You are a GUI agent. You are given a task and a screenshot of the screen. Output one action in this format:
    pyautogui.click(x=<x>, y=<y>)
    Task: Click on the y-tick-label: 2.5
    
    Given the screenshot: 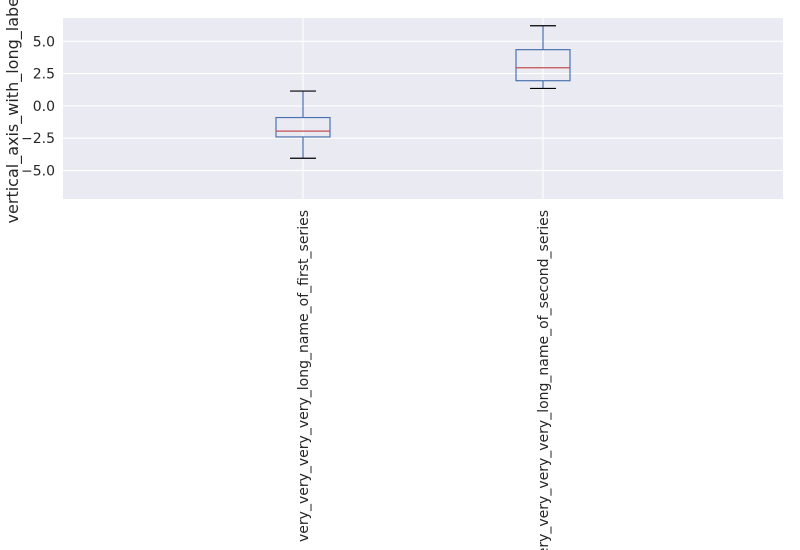 What is the action you would take?
    pyautogui.click(x=44, y=75)
    